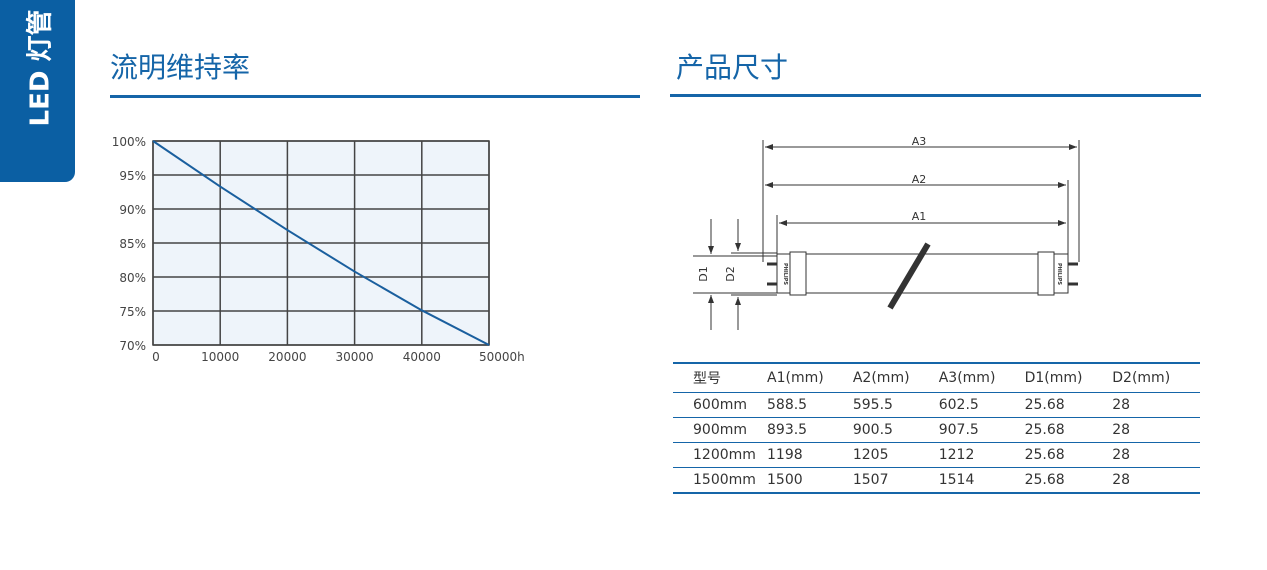 This screenshot has width=1267, height=570. Describe the element at coordinates (220, 357) in the screenshot. I see `x-tick-label: 10000` at that location.